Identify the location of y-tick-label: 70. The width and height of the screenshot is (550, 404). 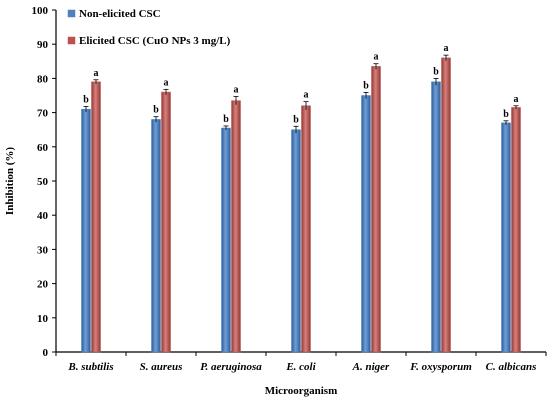
(43, 114).